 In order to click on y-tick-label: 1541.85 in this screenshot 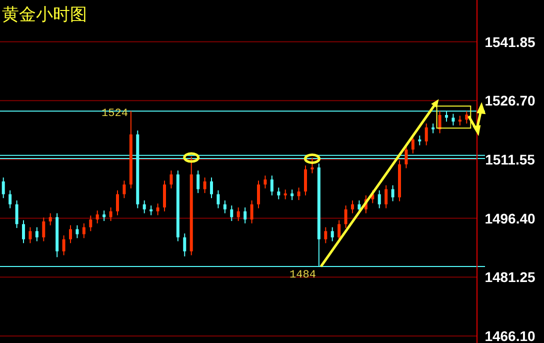, I will do `click(510, 42)`.